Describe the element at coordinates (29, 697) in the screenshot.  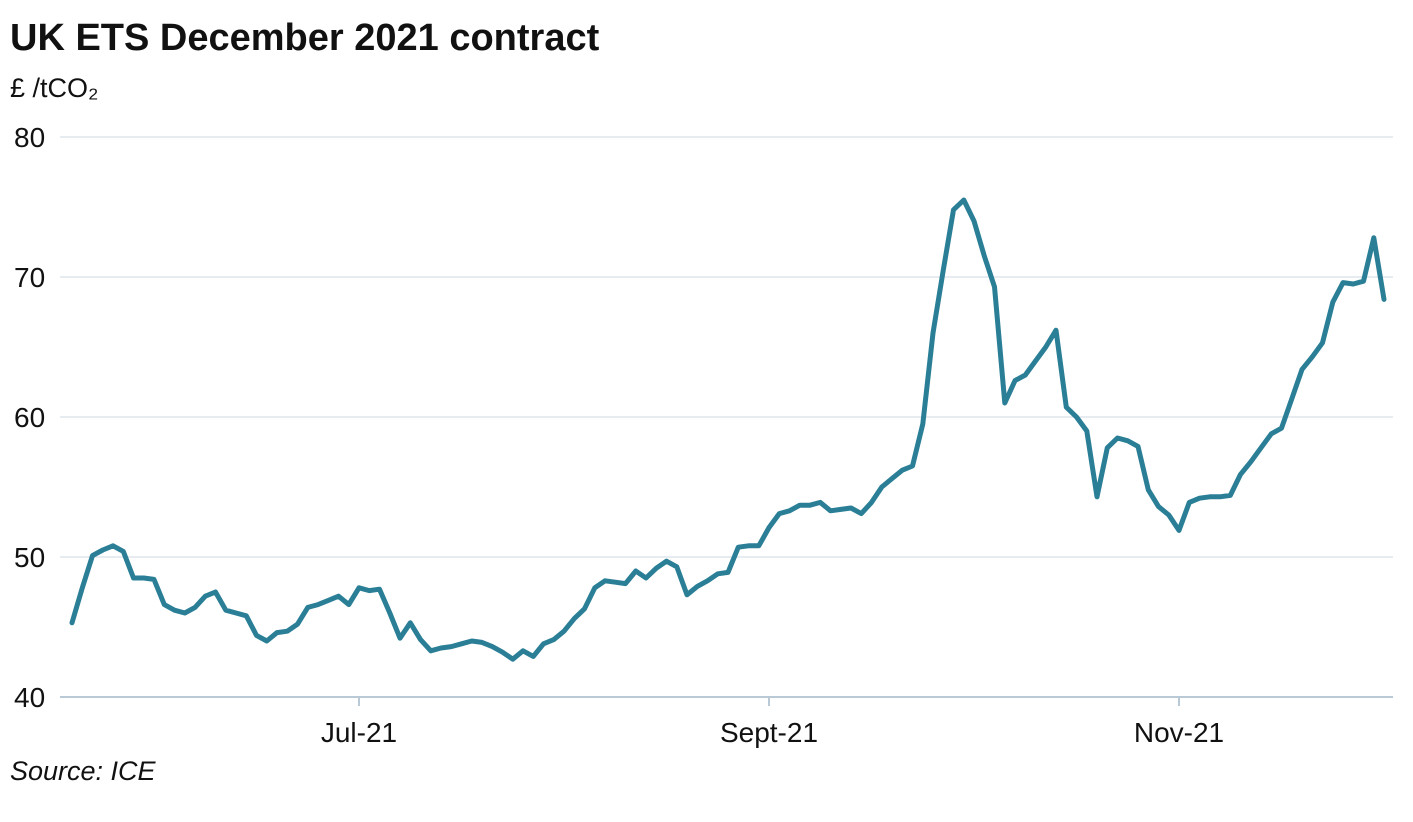
I see `y-tick-label: 40` at that location.